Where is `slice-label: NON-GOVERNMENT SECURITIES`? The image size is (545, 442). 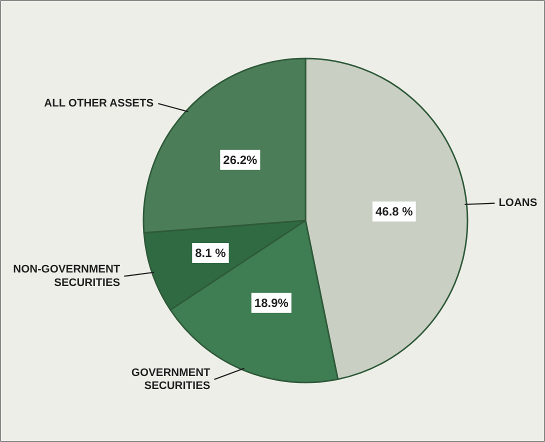
slice-label: NON-GOVERNMENT SECURITIES is located at coordinates (66, 276).